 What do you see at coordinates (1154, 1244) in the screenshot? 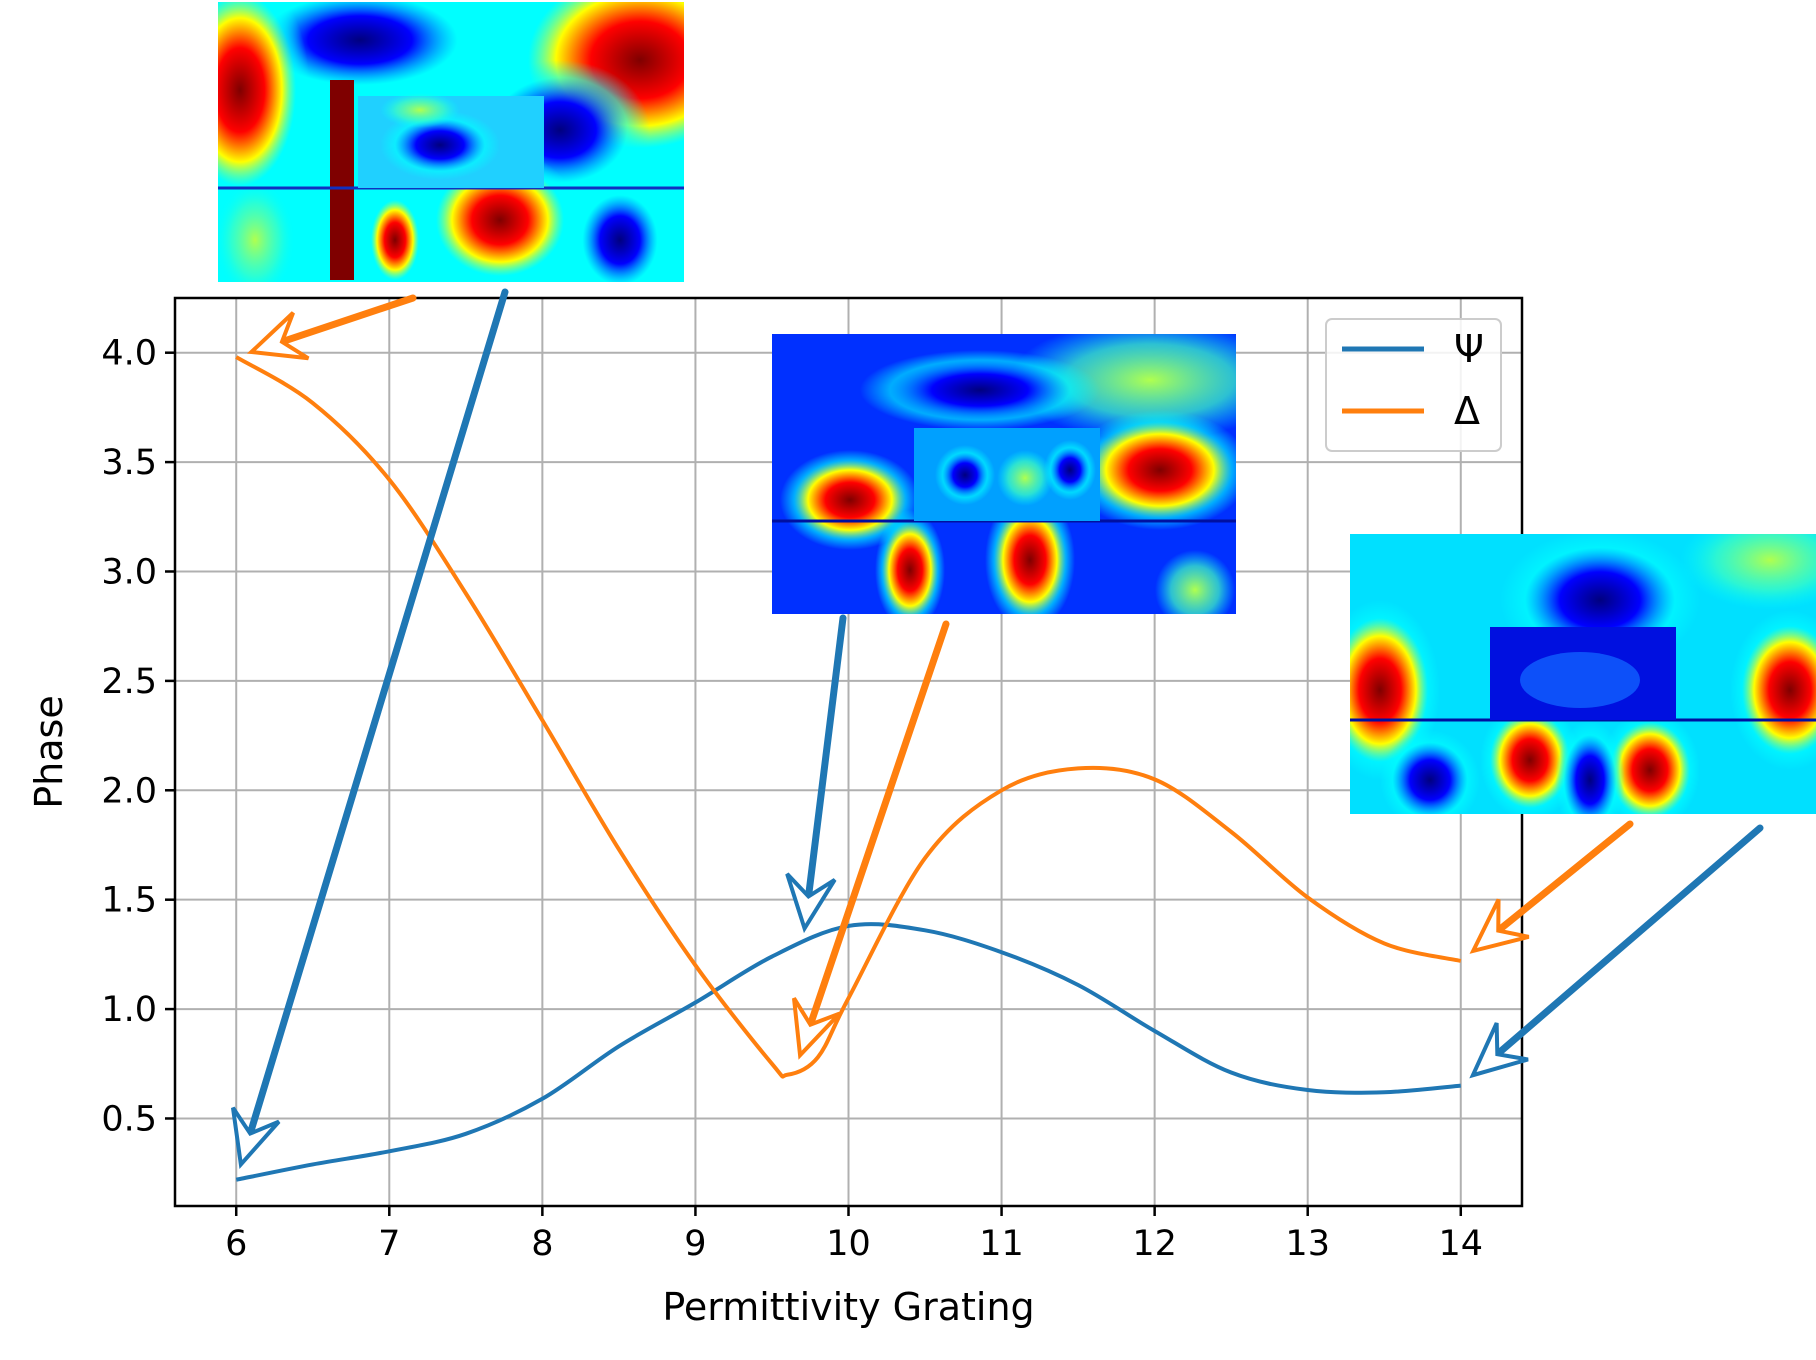
I see `x-tick-label: 12` at bounding box center [1154, 1244].